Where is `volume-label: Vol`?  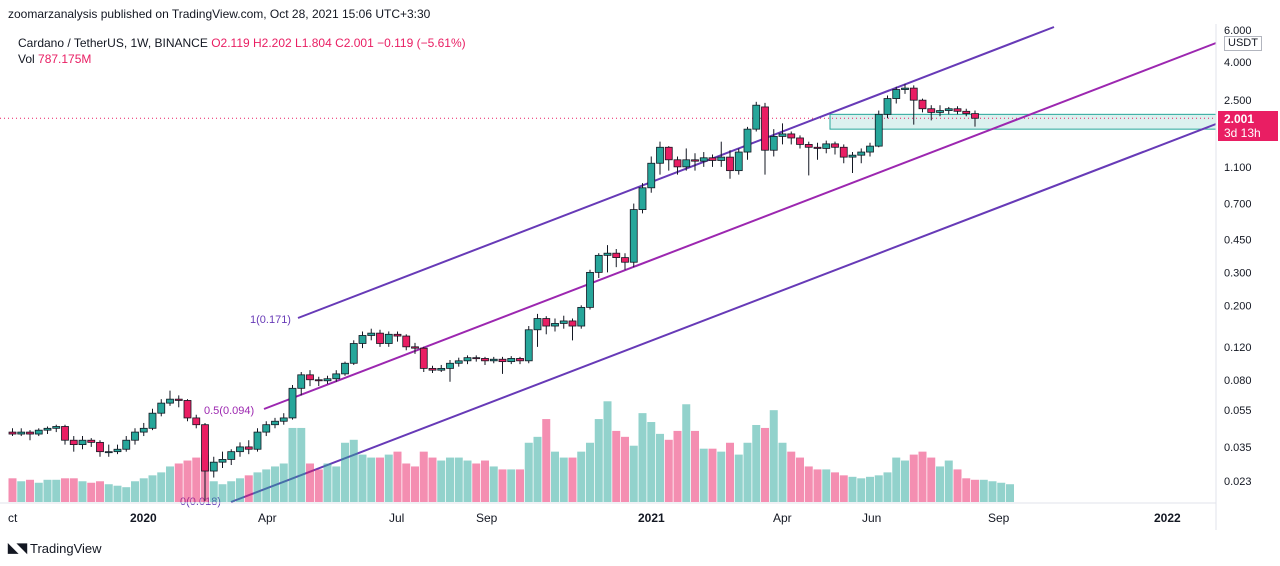
volume-label: Vol is located at coordinates (26, 59).